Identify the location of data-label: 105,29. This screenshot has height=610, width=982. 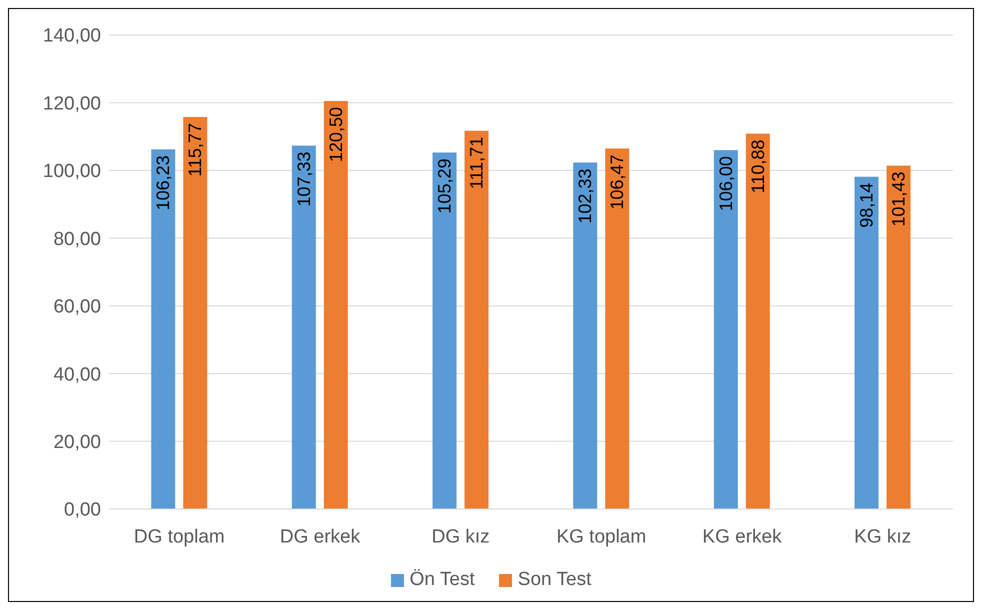
(444, 186).